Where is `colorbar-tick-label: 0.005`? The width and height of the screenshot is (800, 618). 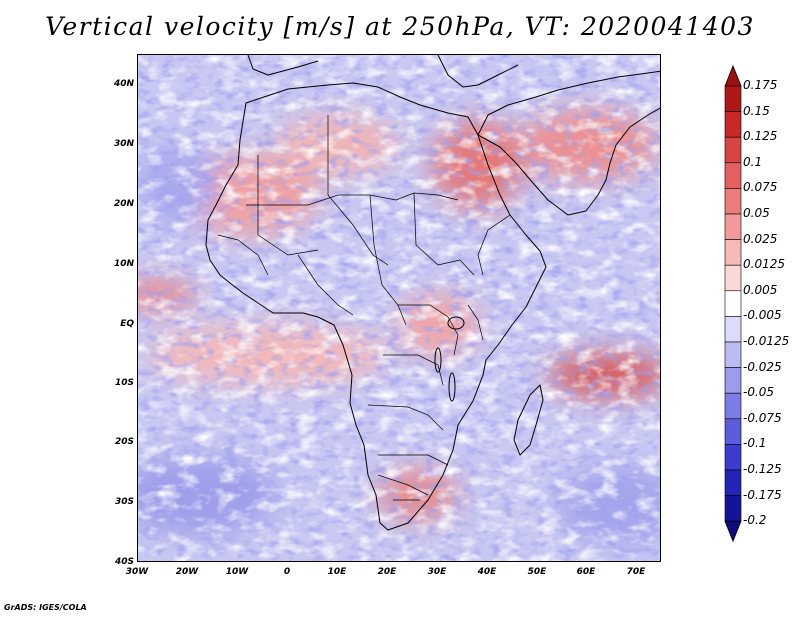 colorbar-tick-label: 0.005 is located at coordinates (760, 289).